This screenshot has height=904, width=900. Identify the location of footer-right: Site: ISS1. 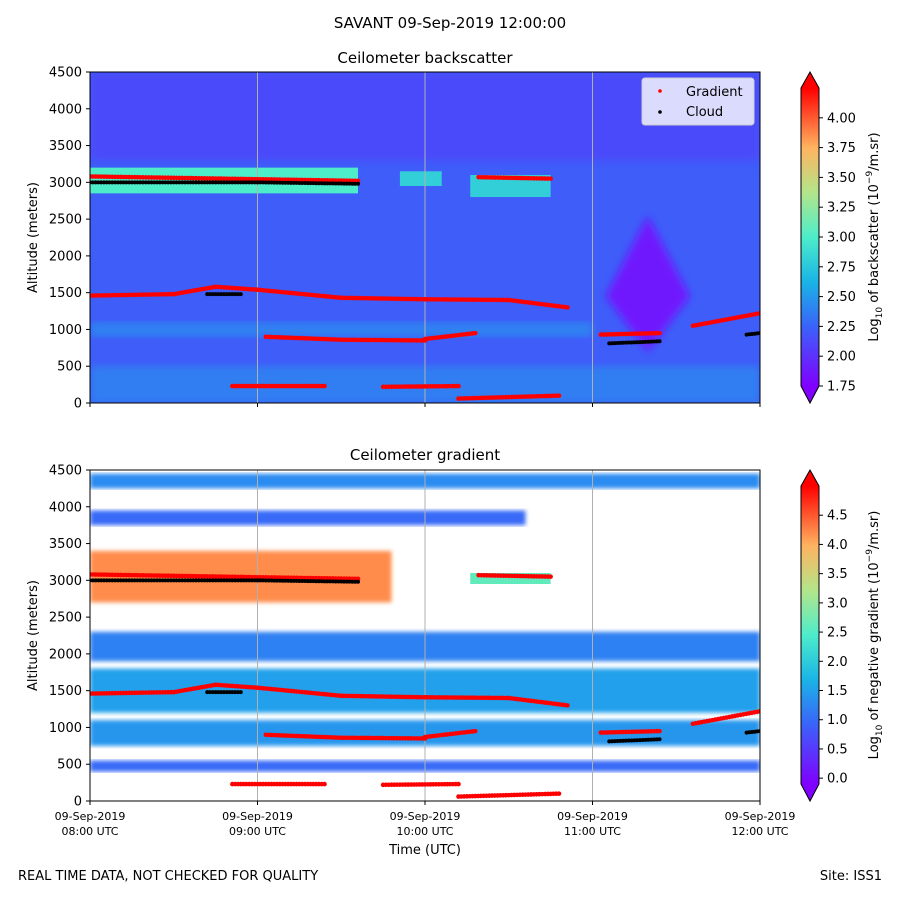
(850, 876).